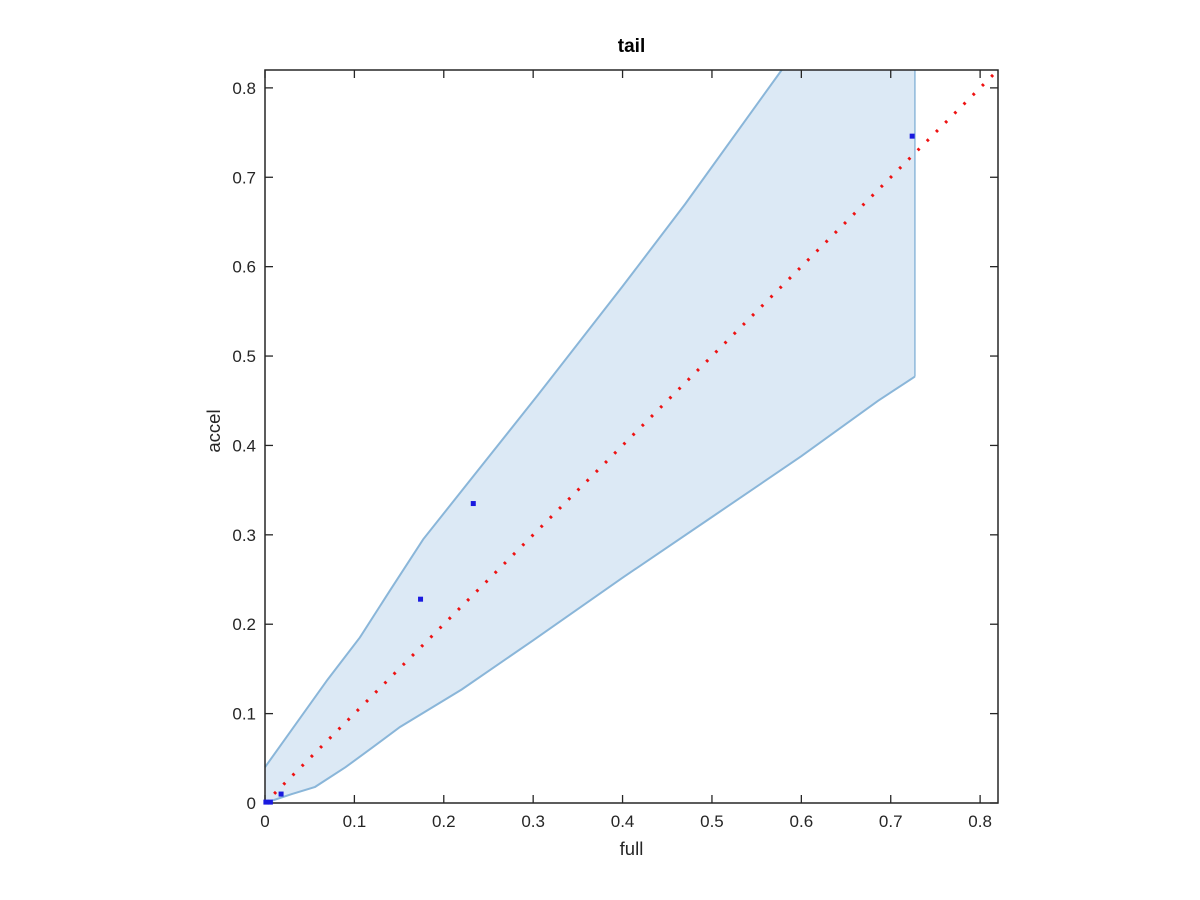 The image size is (1200, 900). Describe the element at coordinates (244, 88) in the screenshot. I see `y-tick-label: 0.8` at that location.